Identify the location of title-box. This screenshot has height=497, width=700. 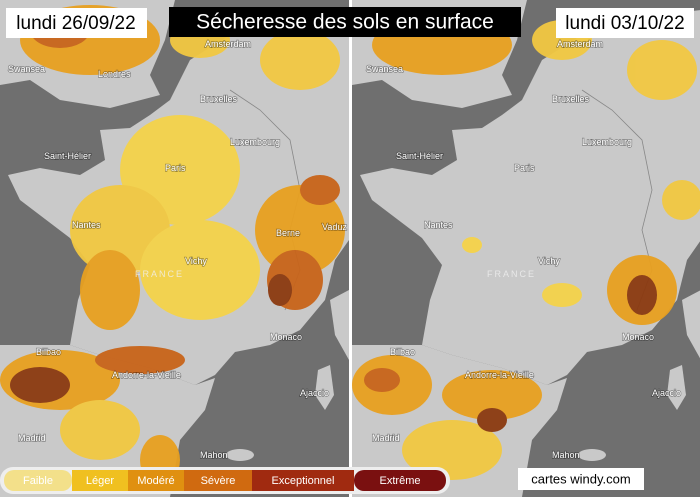
(345, 22).